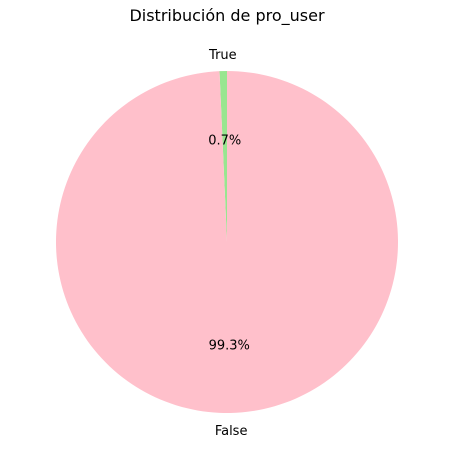 The height and width of the screenshot is (465, 459). Describe the element at coordinates (229, 346) in the screenshot. I see `pie-percent-label: 99.3%` at that location.